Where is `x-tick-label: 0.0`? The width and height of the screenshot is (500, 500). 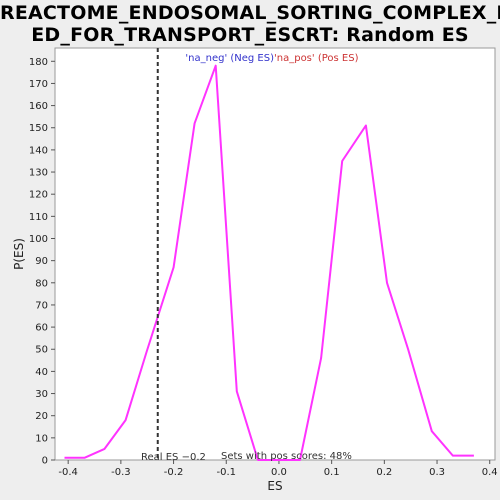 x-tick-label: 0.0 is located at coordinates (279, 472).